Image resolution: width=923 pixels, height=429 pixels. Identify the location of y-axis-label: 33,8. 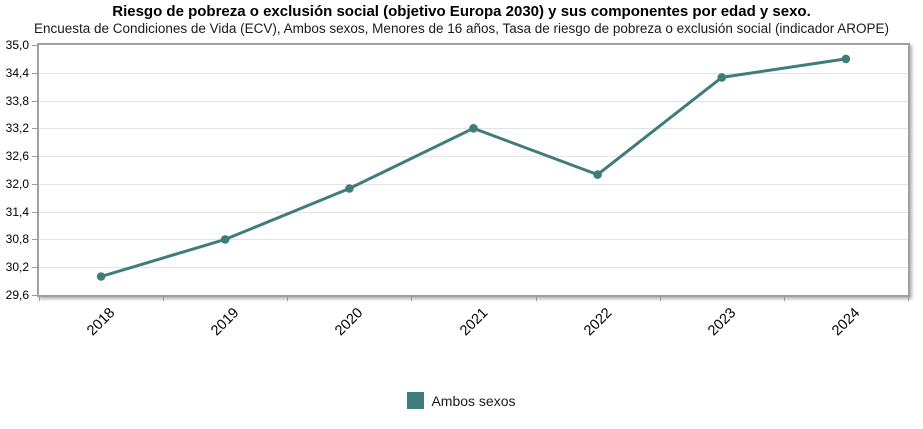
(17, 100).